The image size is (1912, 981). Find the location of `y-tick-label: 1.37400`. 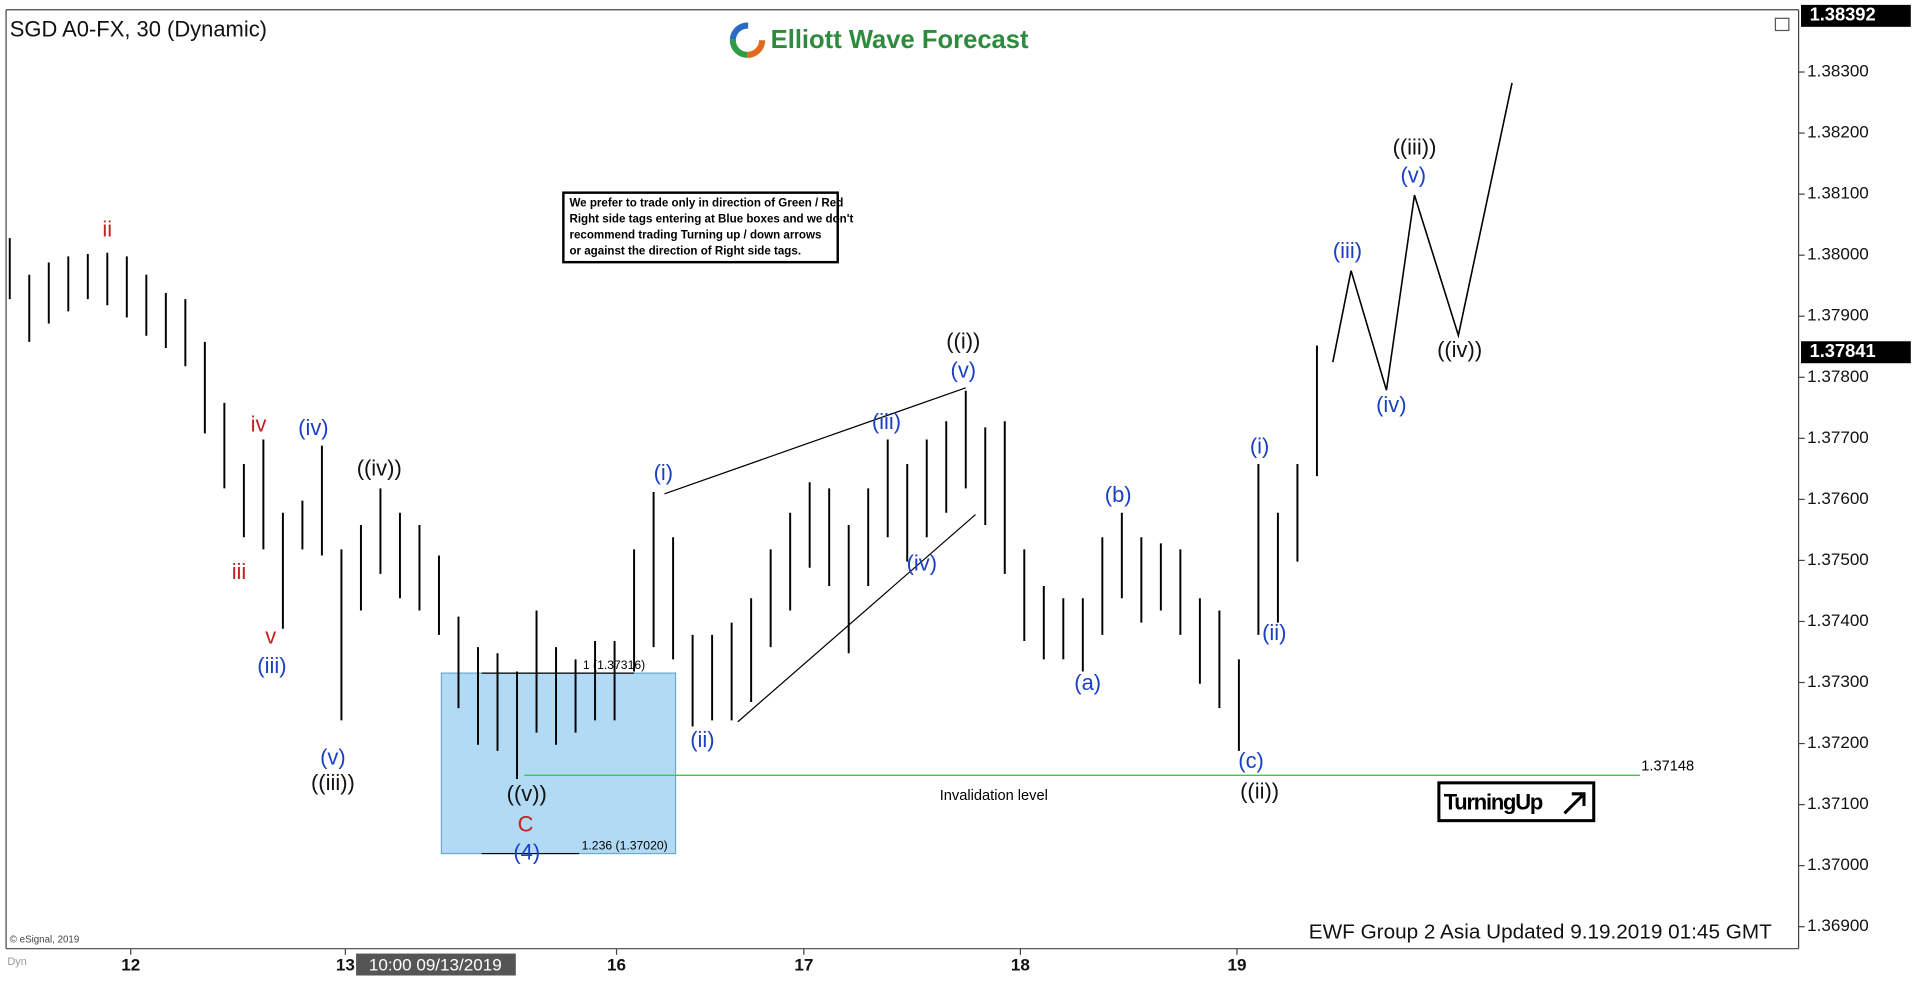

y-tick-label: 1.37400 is located at coordinates (1838, 620).